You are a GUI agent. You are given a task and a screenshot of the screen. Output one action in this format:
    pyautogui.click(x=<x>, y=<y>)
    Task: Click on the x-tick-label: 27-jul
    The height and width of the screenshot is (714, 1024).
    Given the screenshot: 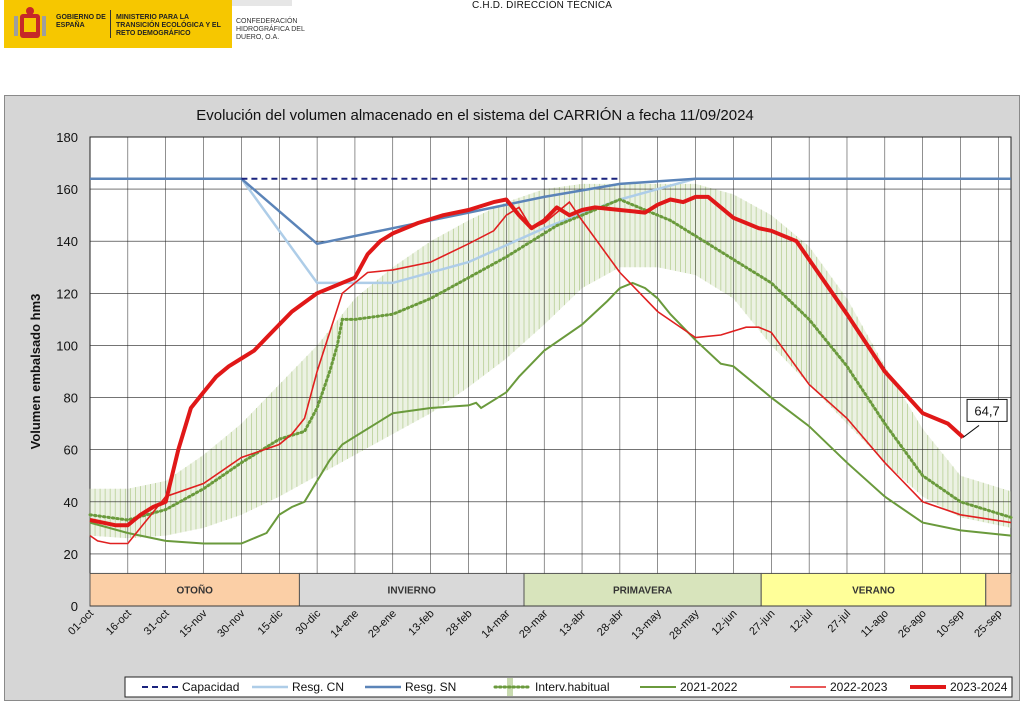 What is the action you would take?
    pyautogui.click(x=840, y=622)
    